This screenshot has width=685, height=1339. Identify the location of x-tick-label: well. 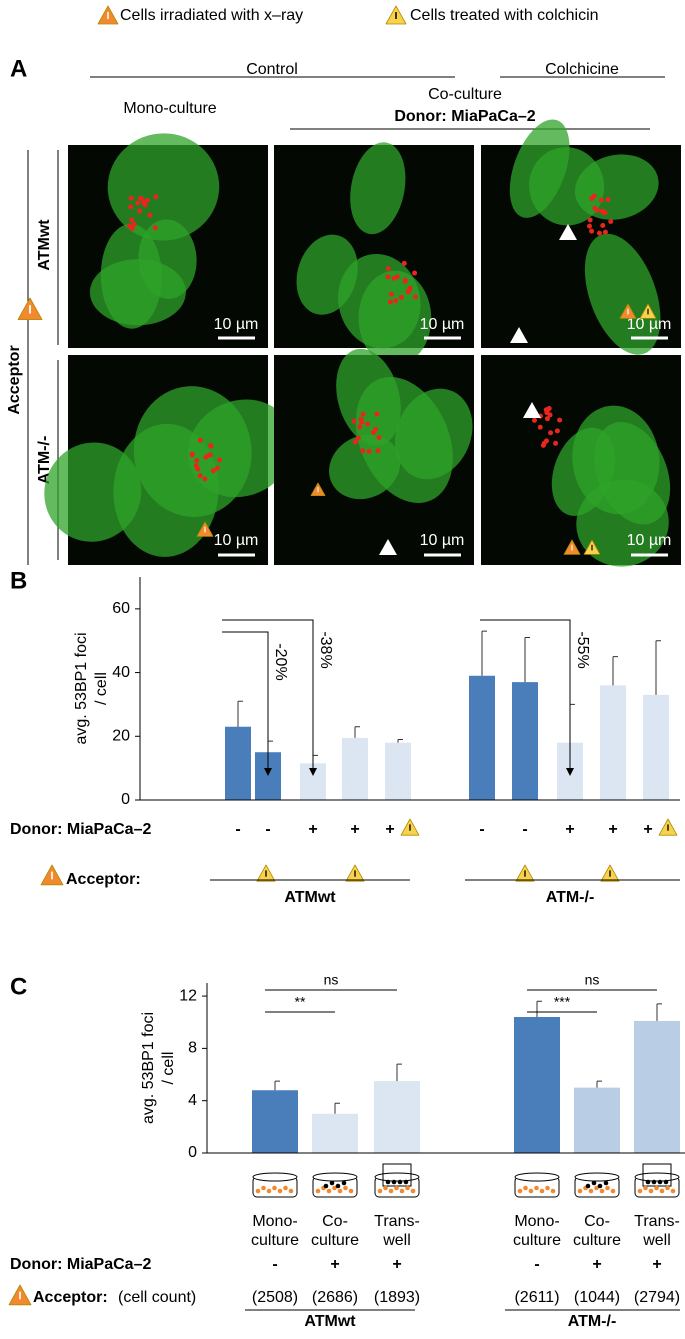
(396, 1240).